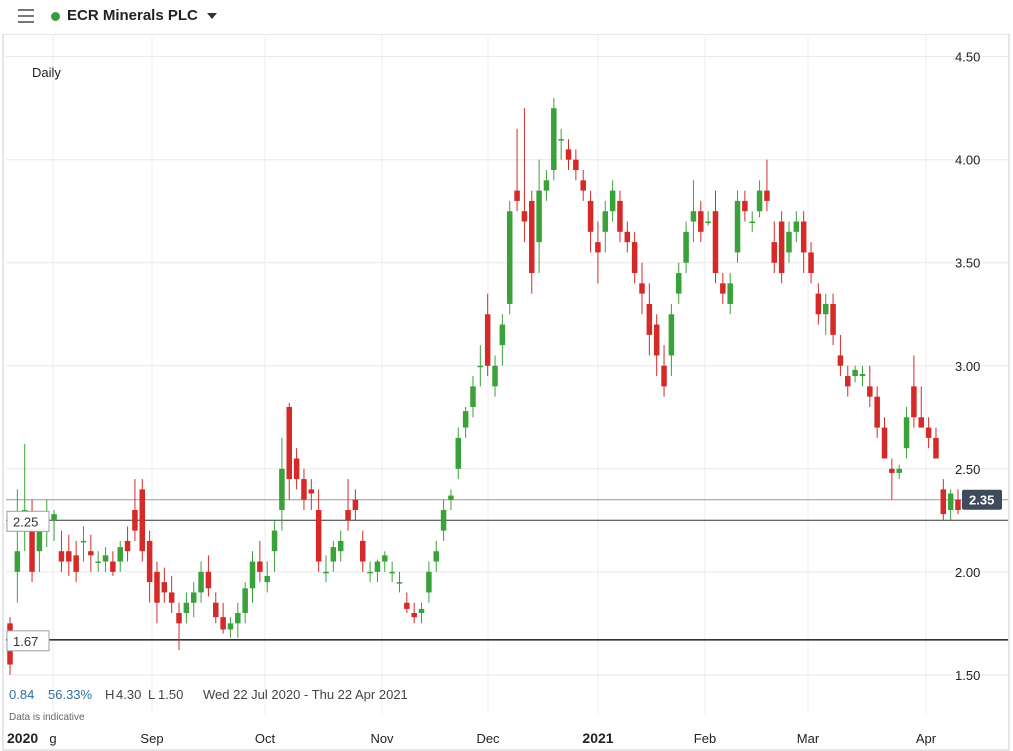 Image resolution: width=1013 pixels, height=751 pixels. What do you see at coordinates (967, 160) in the screenshot?
I see `y-tick-label: 4.00` at bounding box center [967, 160].